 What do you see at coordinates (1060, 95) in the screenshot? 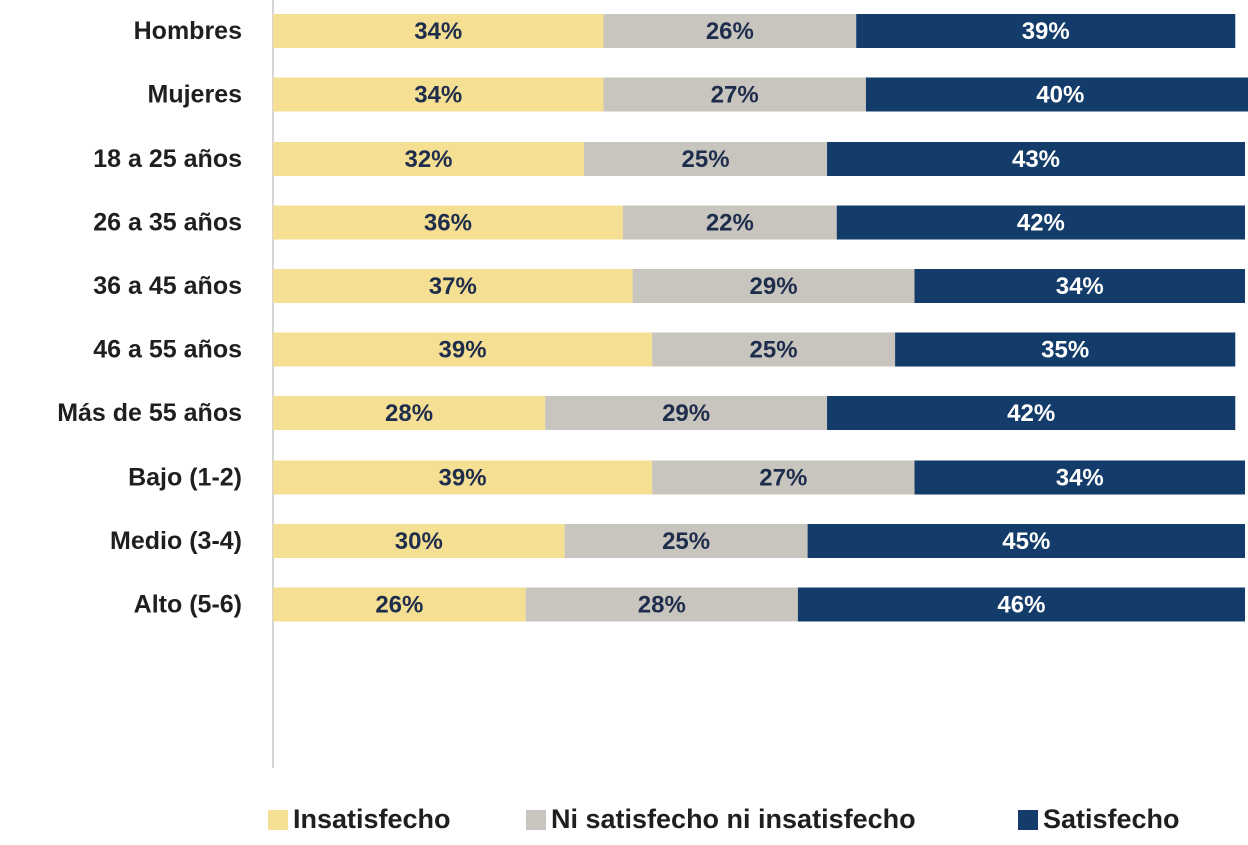
I see `data-label: 40%` at bounding box center [1060, 95].